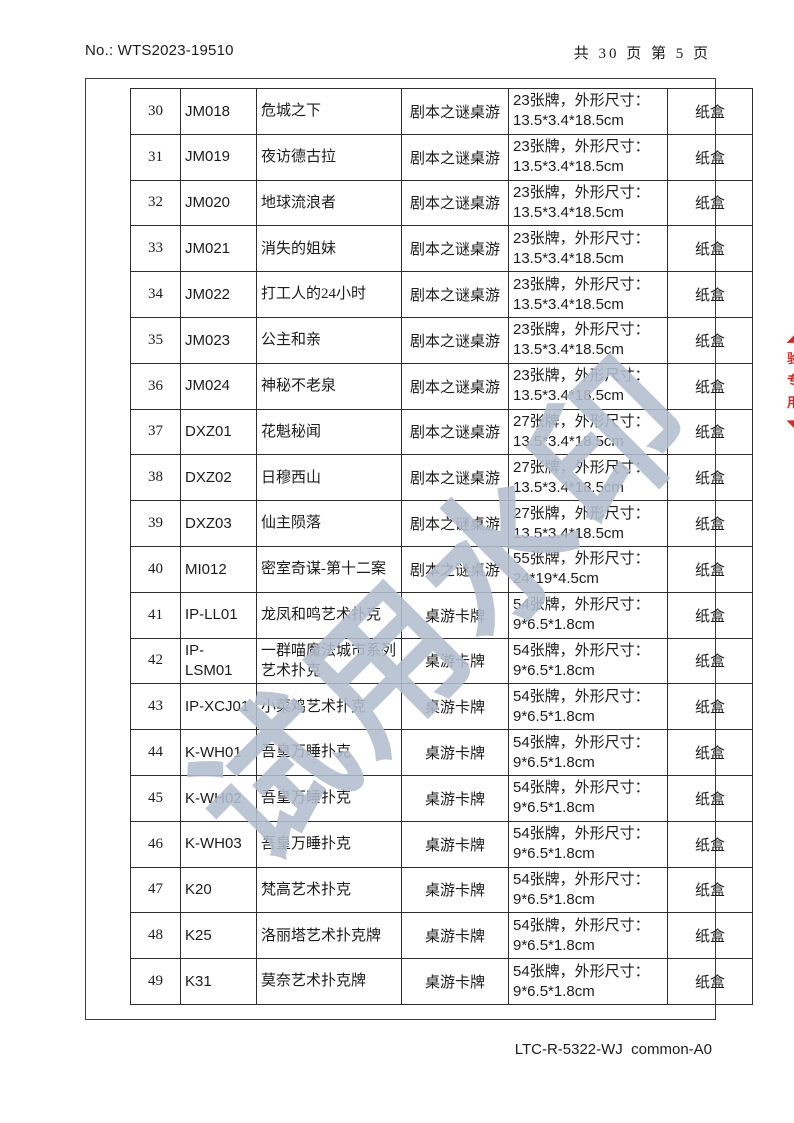  What do you see at coordinates (155, 936) in the screenshot?
I see `cell-row-number: 48` at bounding box center [155, 936].